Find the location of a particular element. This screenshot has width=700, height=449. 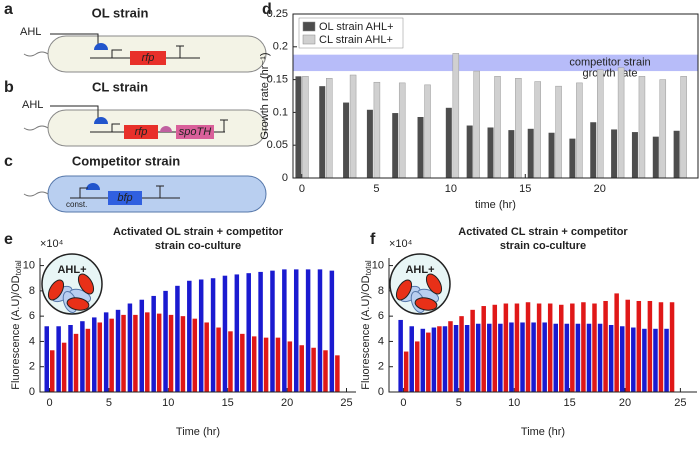

chart-title: Activated CL strain + competitor is located at coordinates (543, 232).